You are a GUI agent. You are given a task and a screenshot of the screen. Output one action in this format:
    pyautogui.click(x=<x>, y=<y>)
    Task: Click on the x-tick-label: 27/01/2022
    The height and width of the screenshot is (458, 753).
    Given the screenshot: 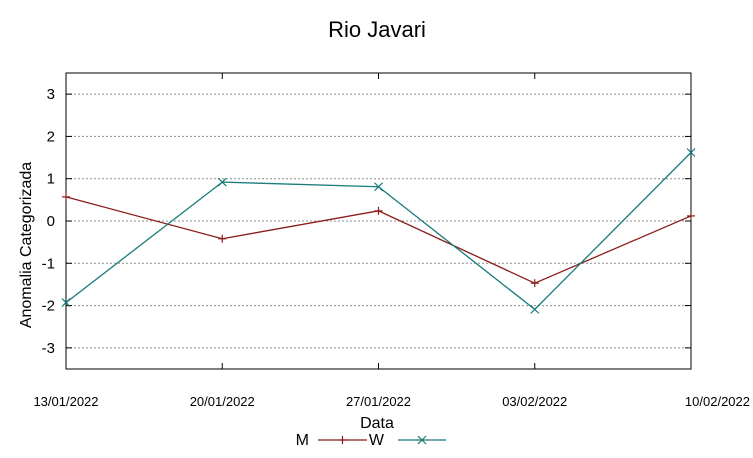 What is the action you would take?
    pyautogui.click(x=378, y=401)
    